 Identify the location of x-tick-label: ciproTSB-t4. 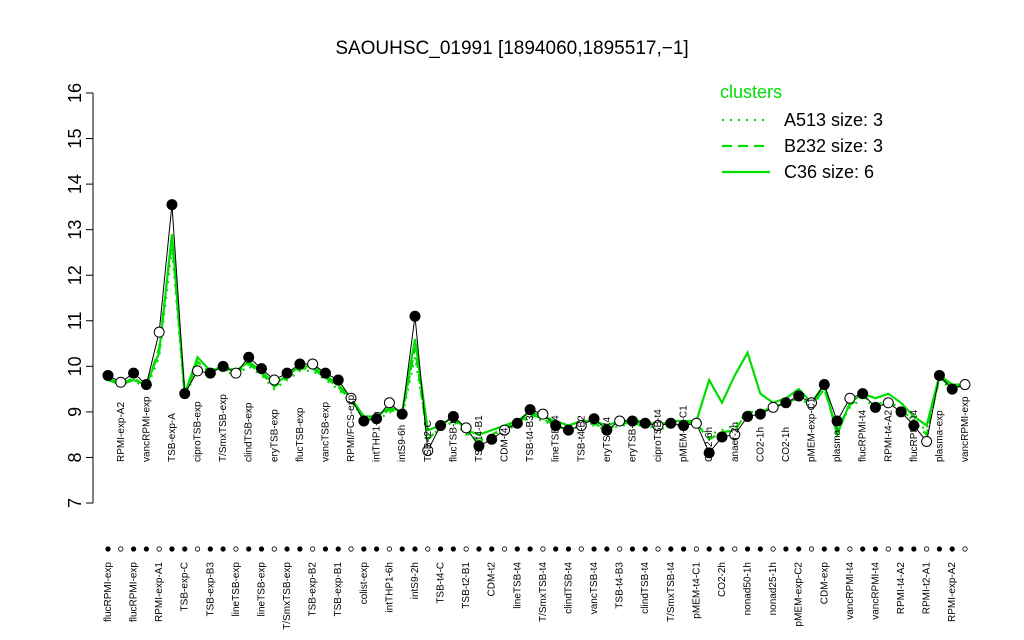
(658, 435).